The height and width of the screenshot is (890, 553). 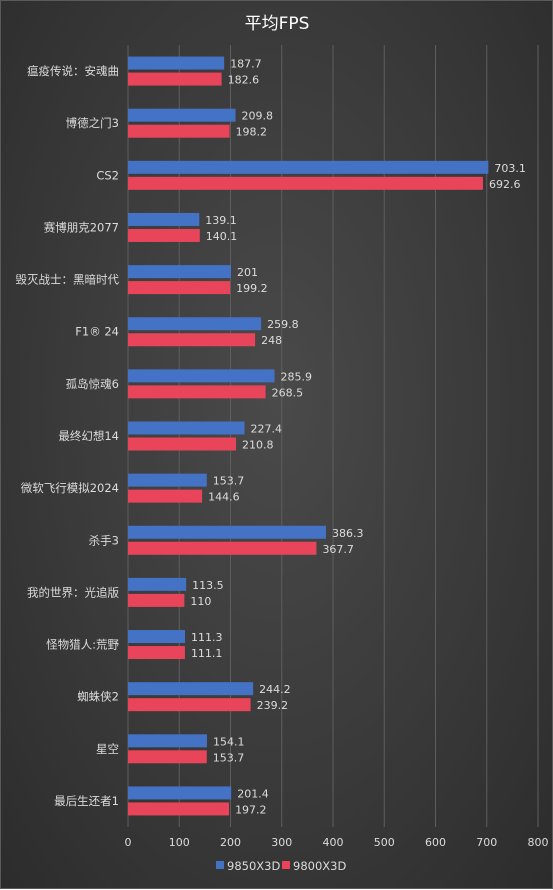 I want to click on data-label: 199.2, so click(x=252, y=288).